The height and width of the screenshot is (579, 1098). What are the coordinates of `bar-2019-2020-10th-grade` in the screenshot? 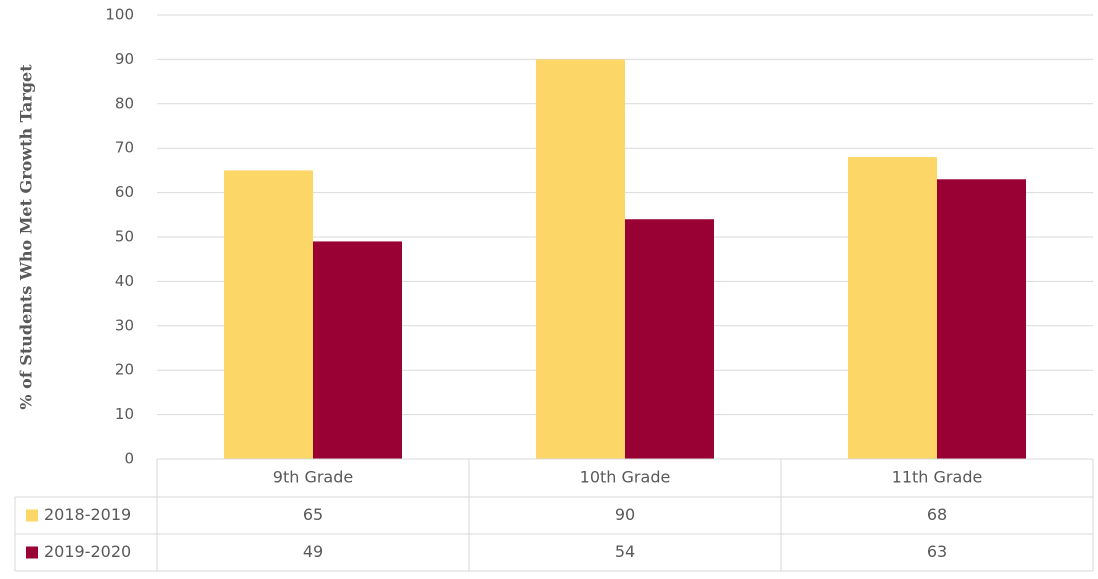 It's located at (669, 339).